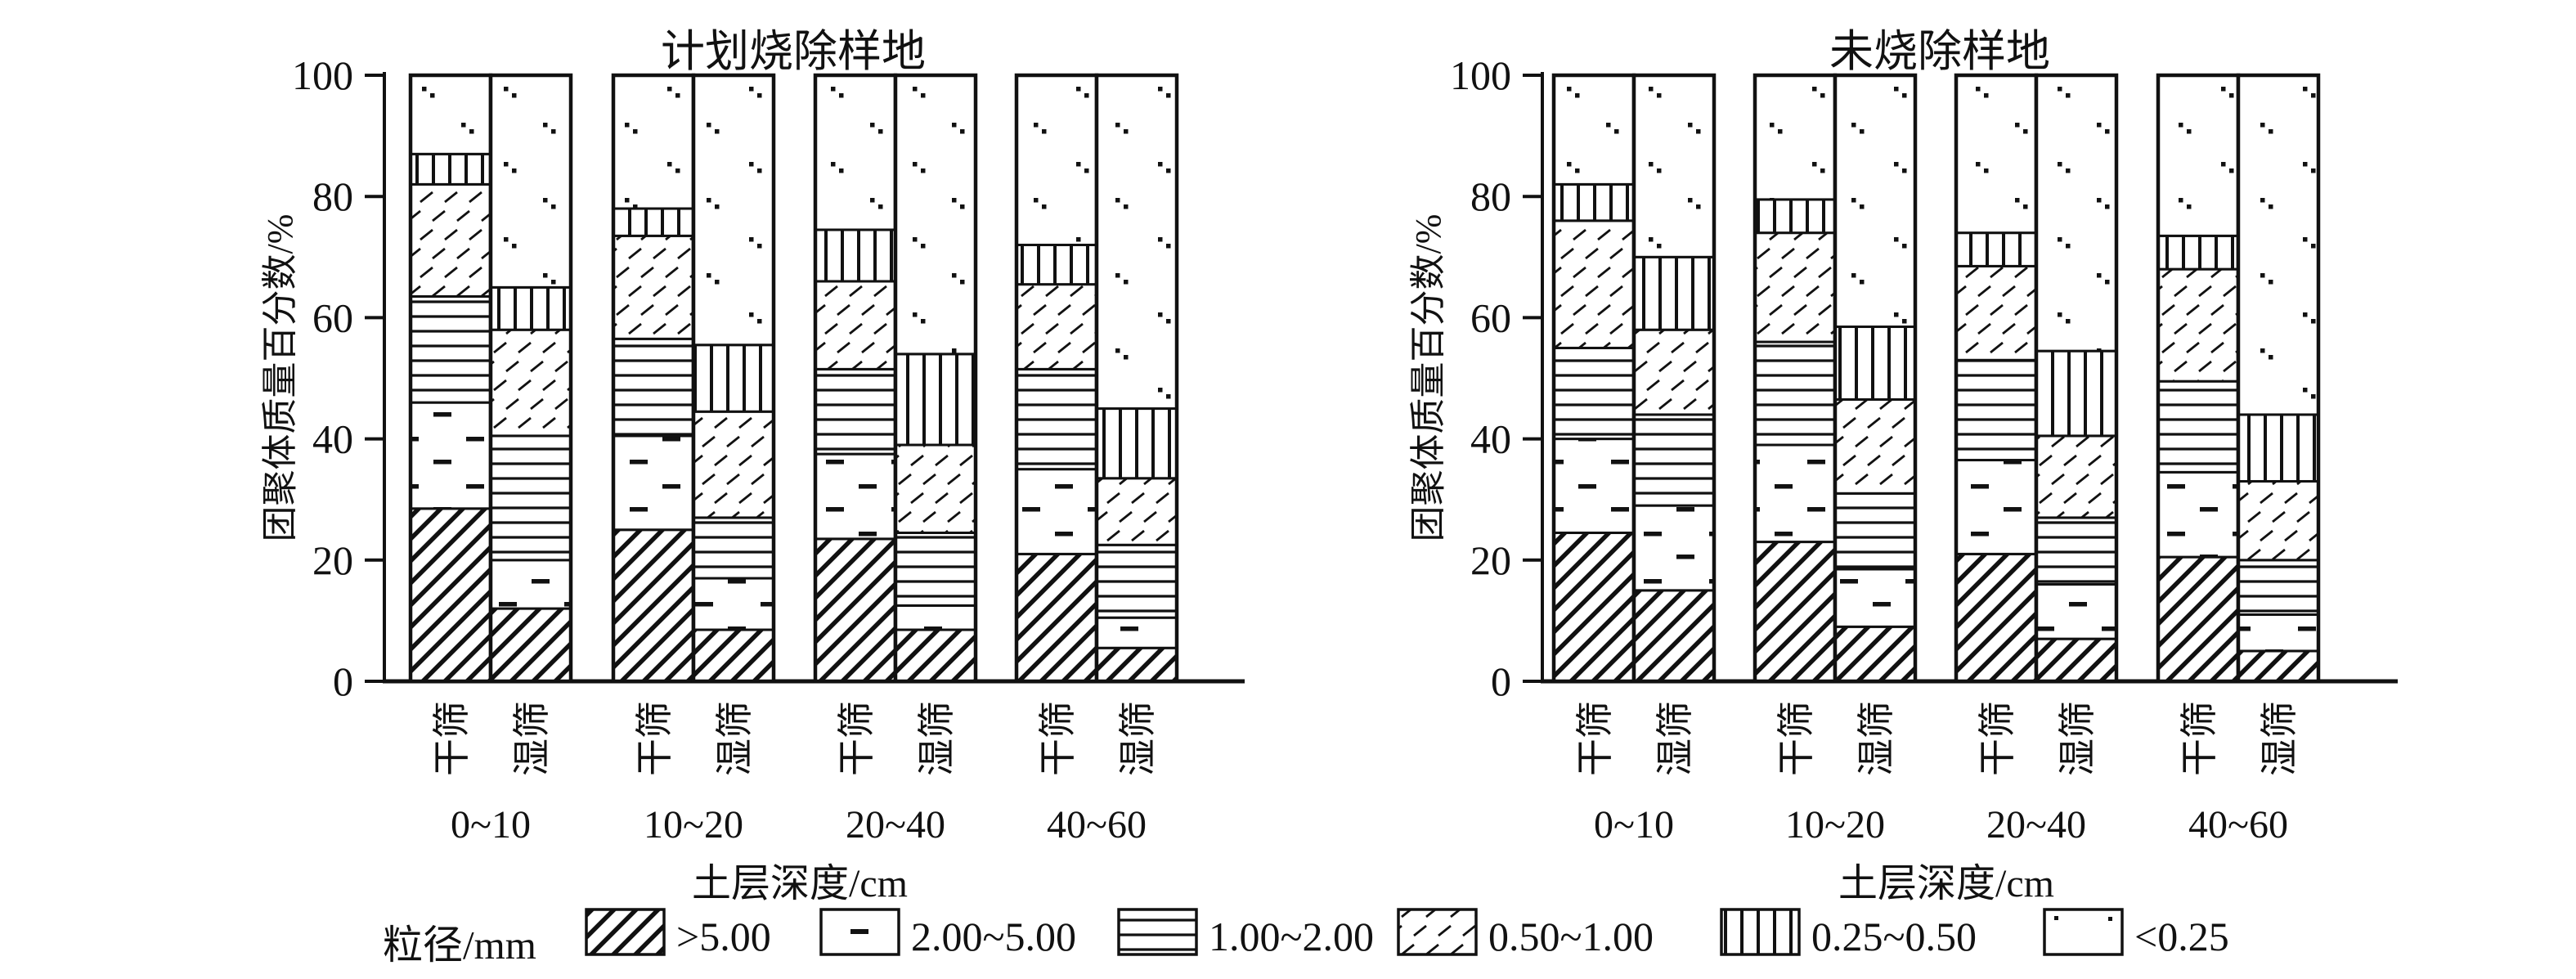 Image resolution: width=2576 pixels, height=979 pixels. Describe the element at coordinates (2036, 825) in the screenshot. I see `depth-group-label: 20~40` at that location.